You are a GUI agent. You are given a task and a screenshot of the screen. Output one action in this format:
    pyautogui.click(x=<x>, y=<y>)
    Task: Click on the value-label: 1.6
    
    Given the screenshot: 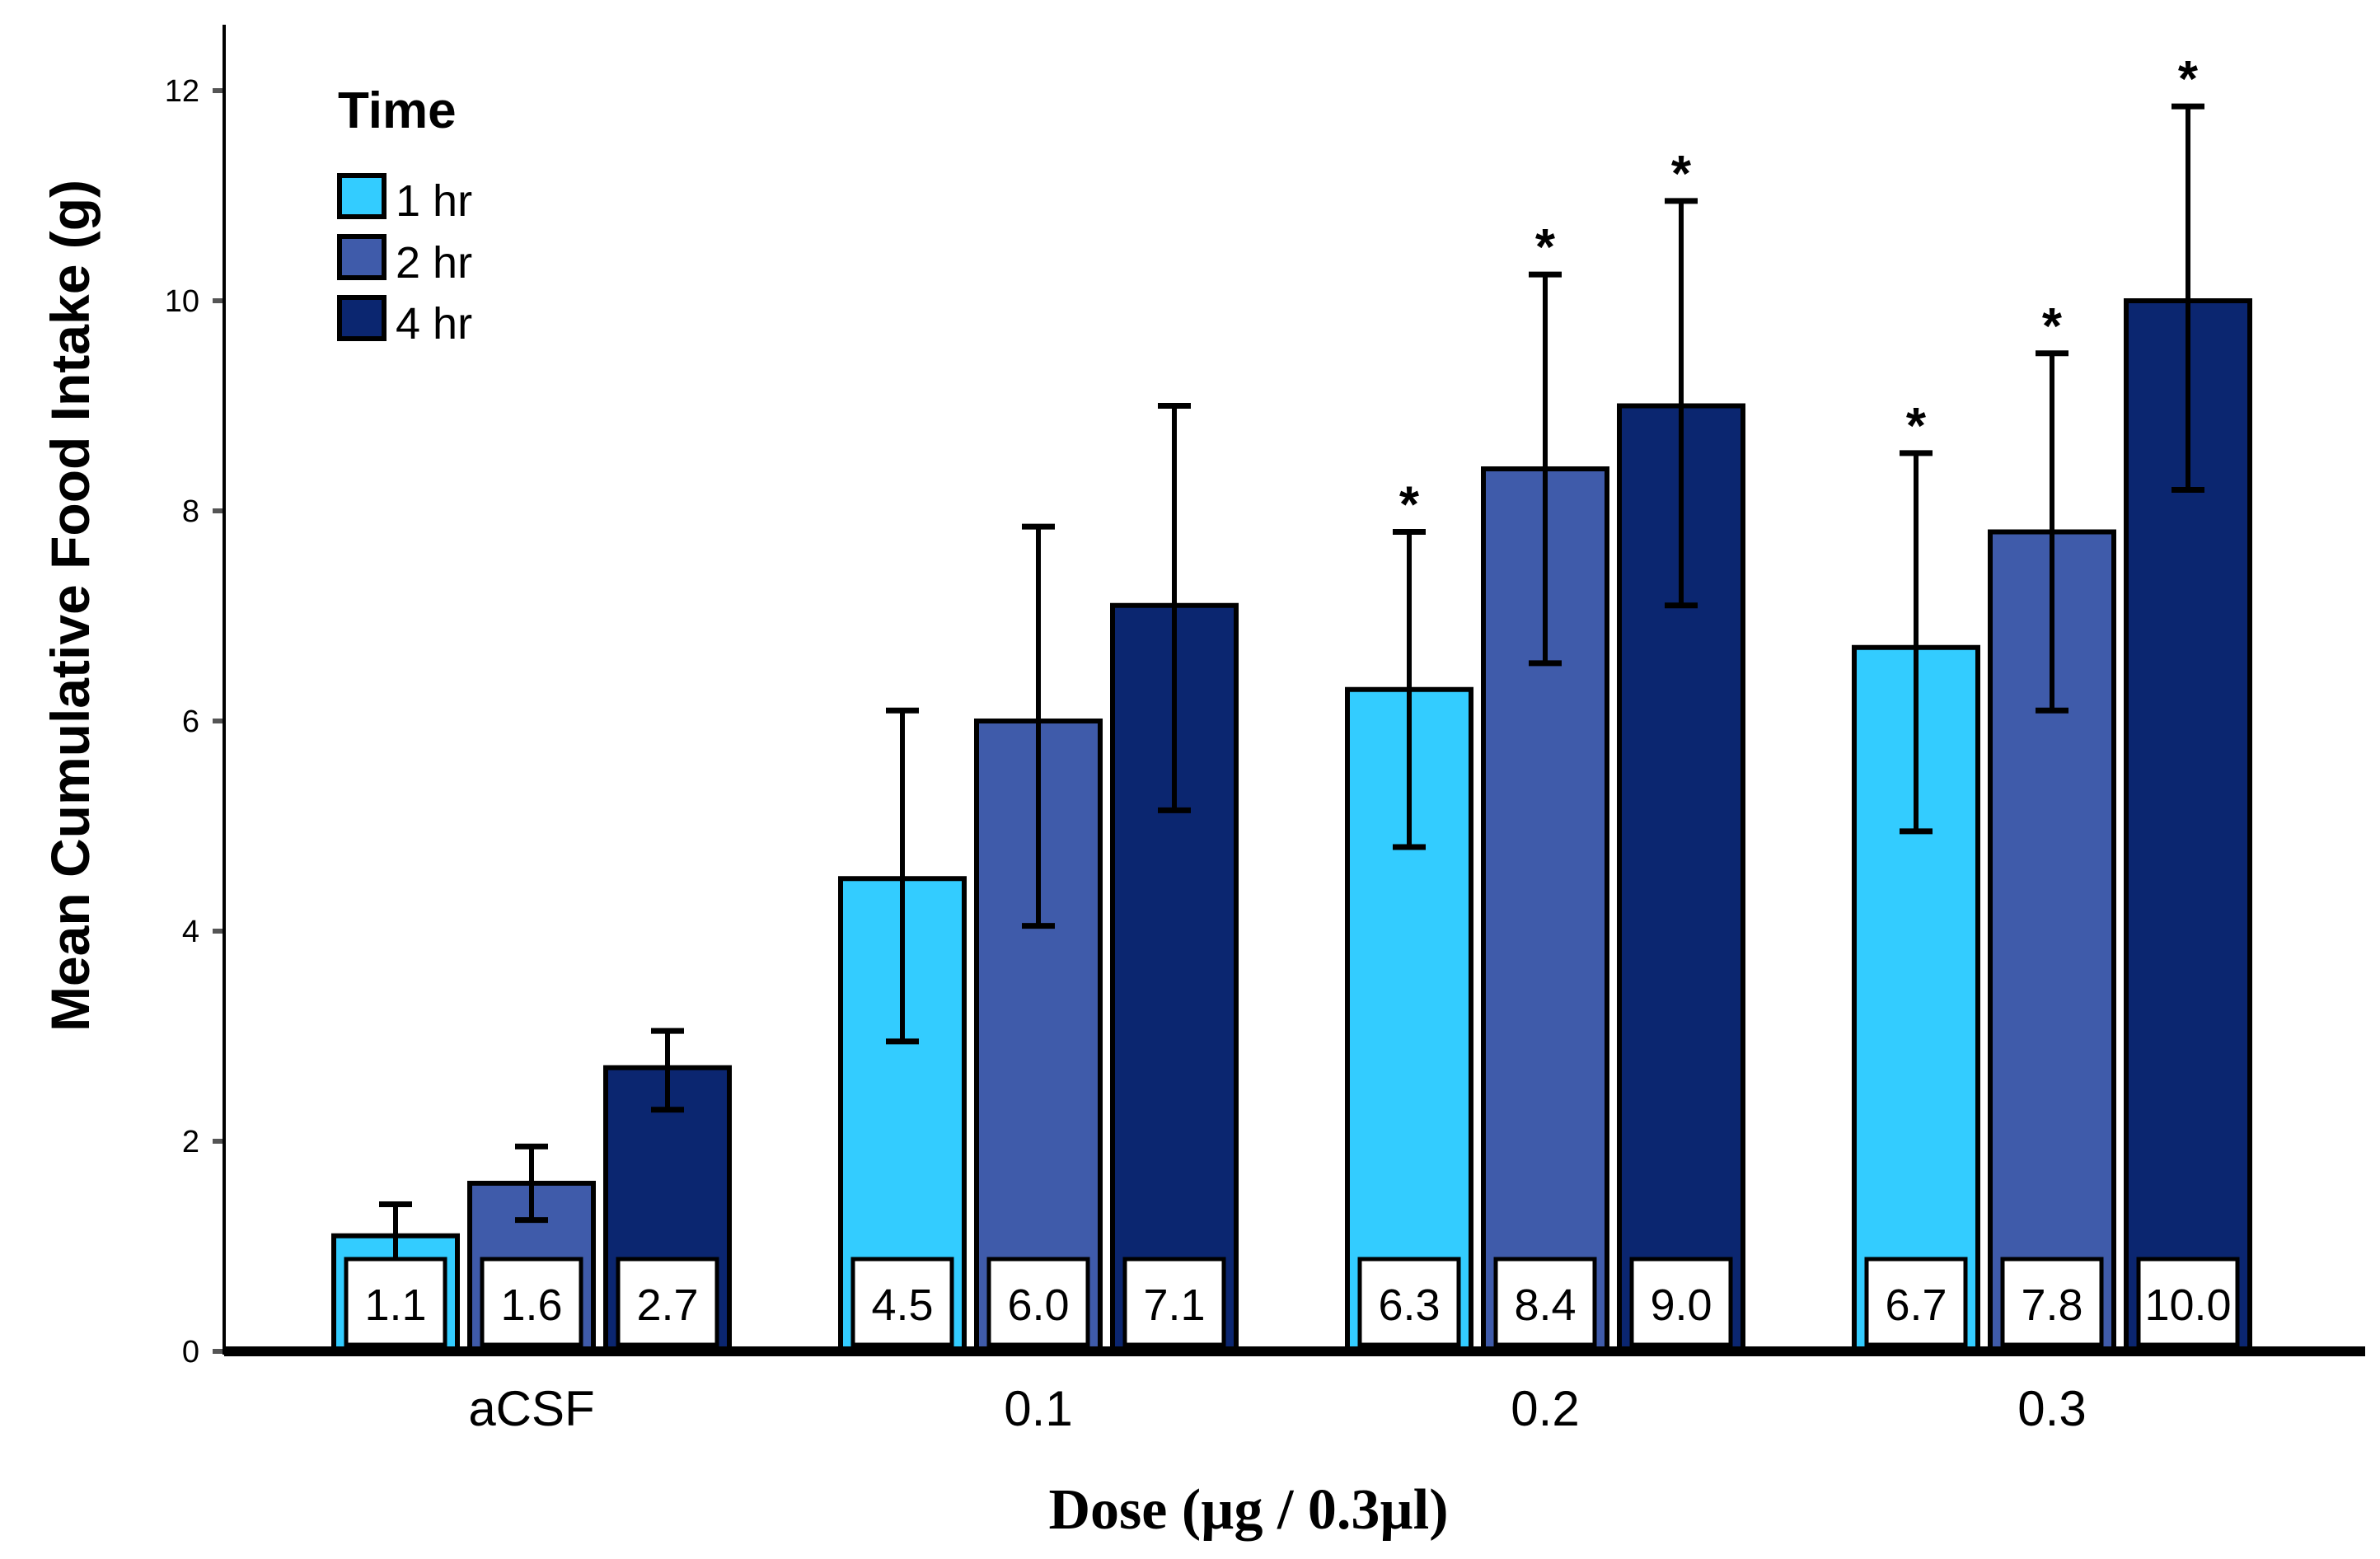 What is the action you would take?
    pyautogui.click(x=531, y=1305)
    